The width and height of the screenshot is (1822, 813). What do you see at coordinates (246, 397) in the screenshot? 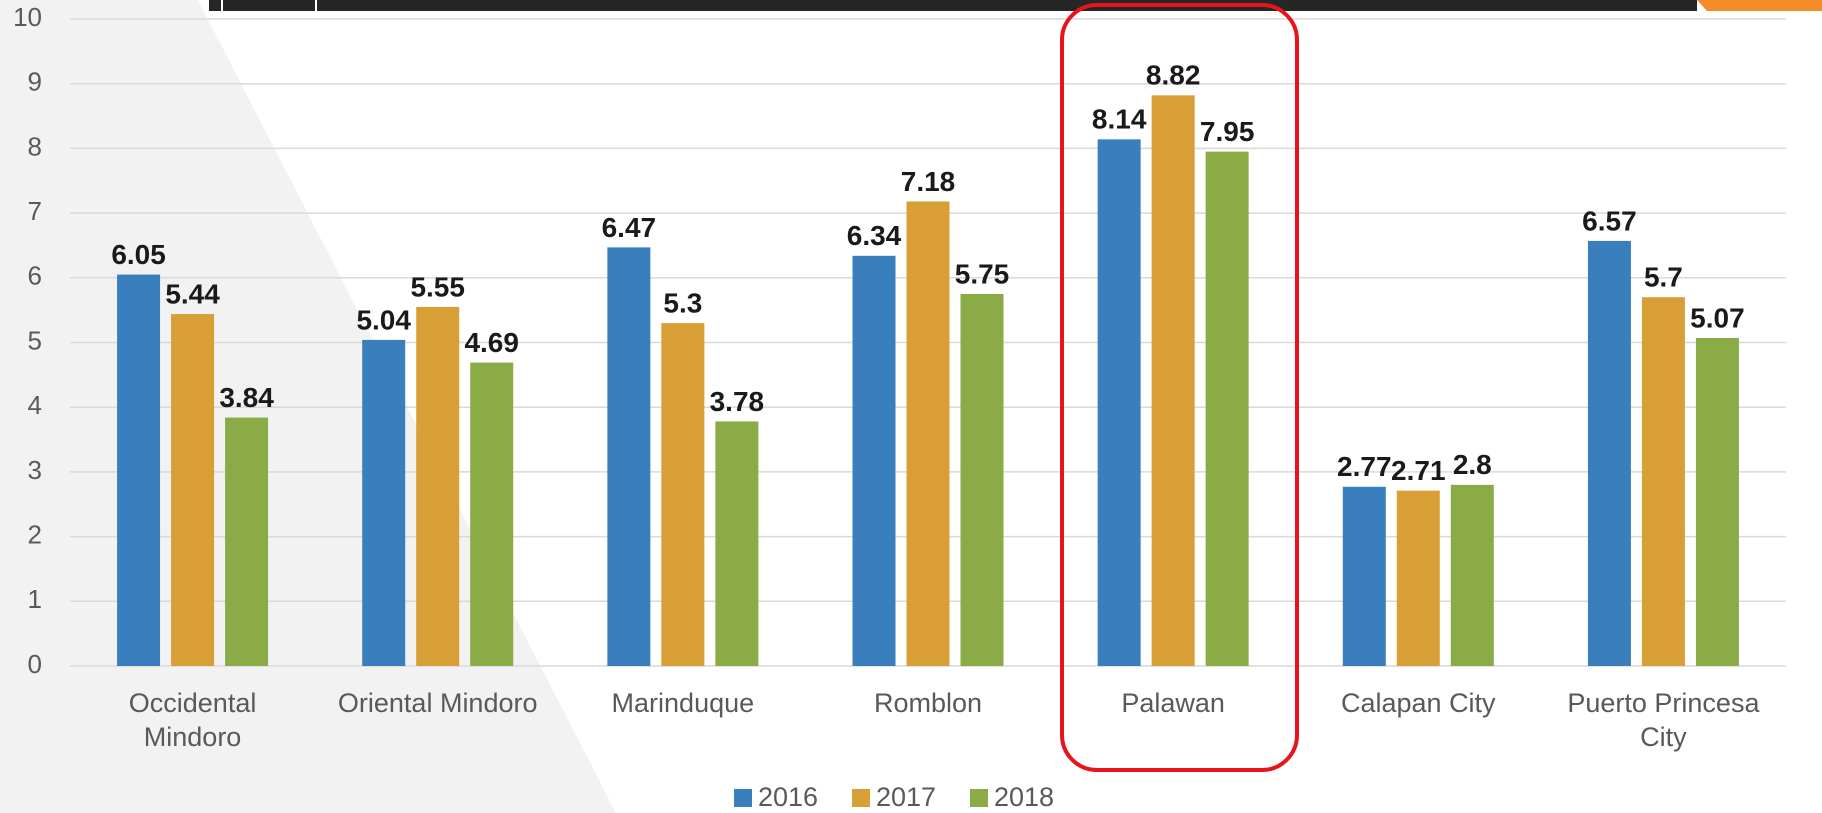
I see `data-label: 3.84` at bounding box center [246, 397].